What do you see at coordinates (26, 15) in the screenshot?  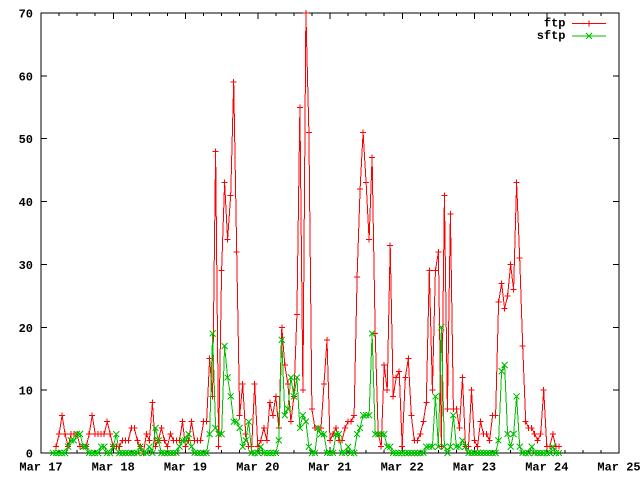 I see `svg-text: 70` at bounding box center [26, 15].